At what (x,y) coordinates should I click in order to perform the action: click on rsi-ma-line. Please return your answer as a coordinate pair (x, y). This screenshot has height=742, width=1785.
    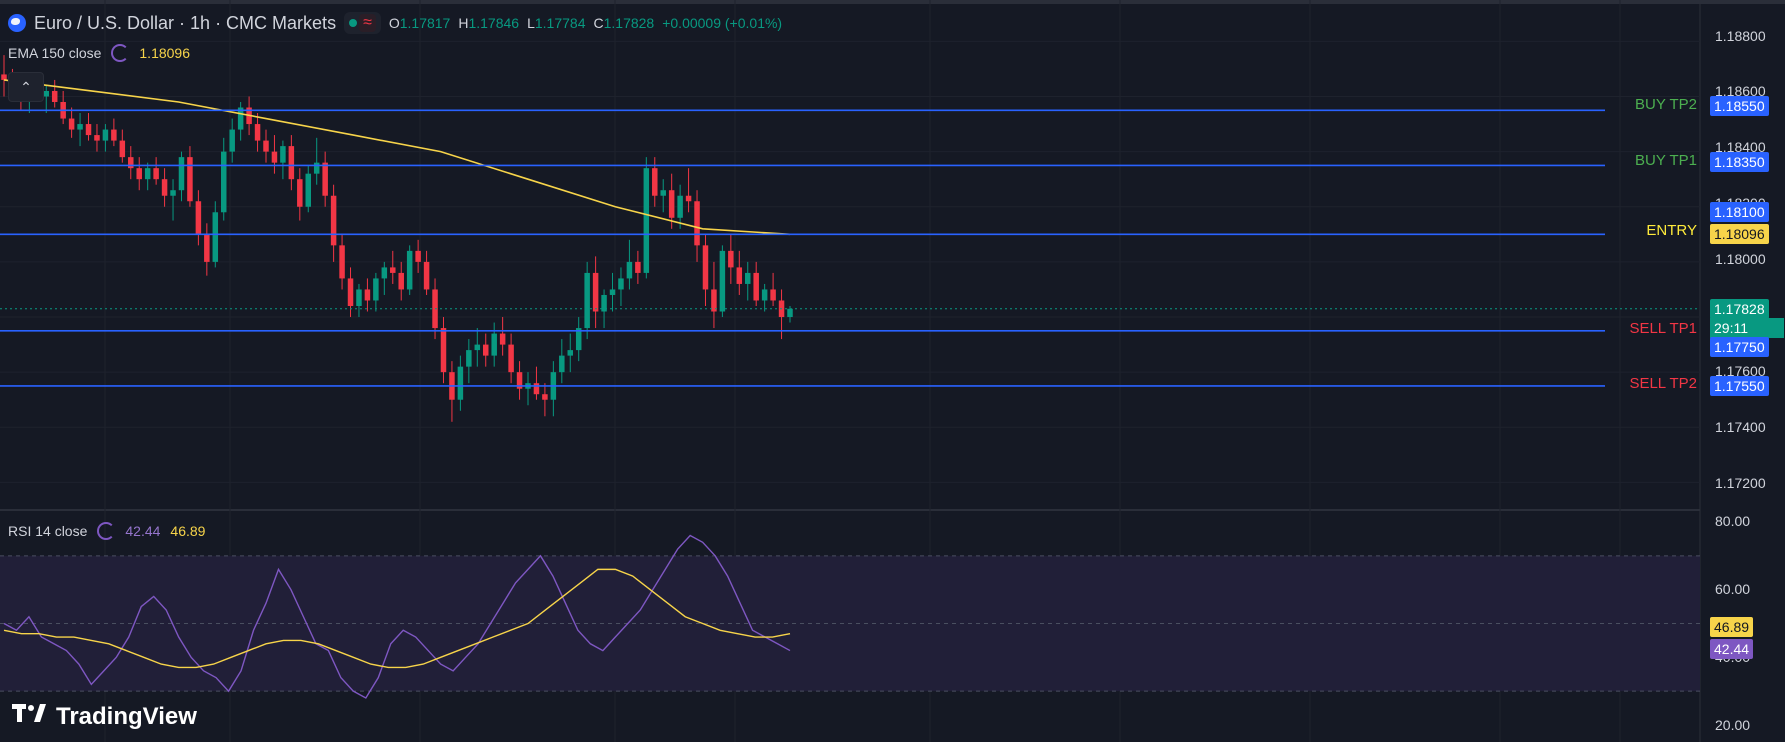
    Looking at the image, I should click on (397, 618).